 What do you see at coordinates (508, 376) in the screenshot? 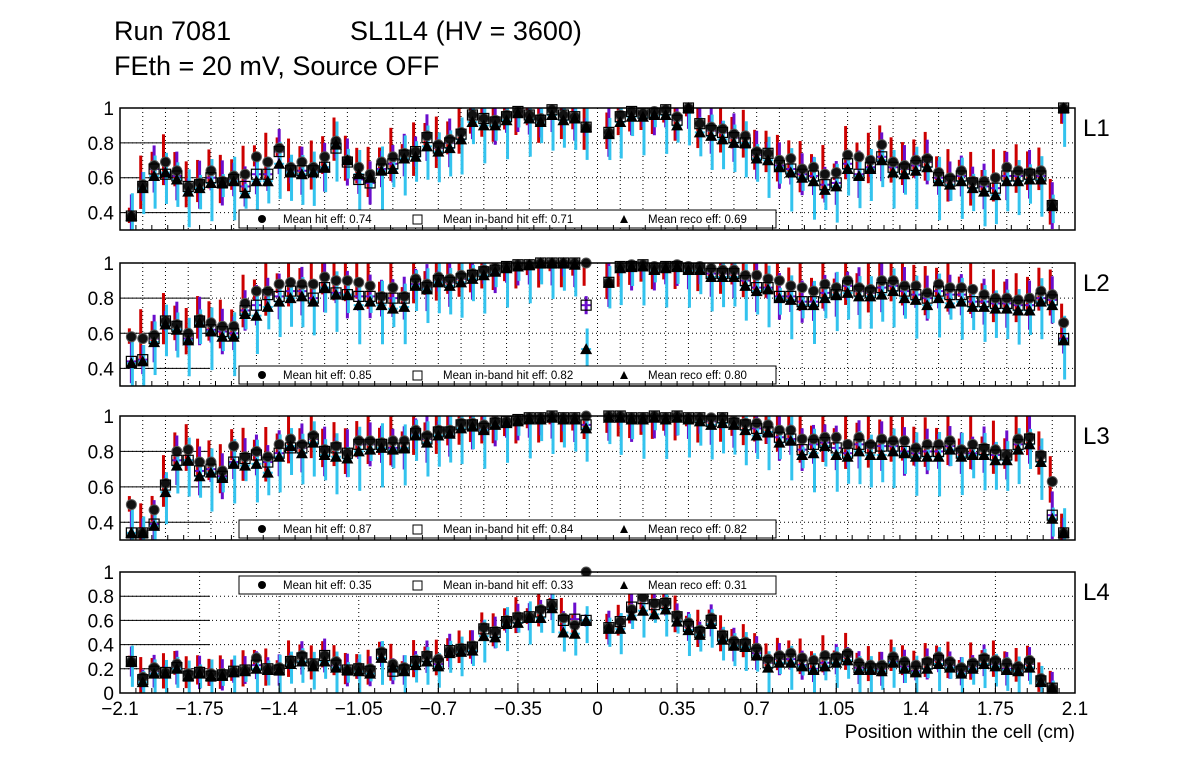
I see `legend-in-band-label: Mean in-band hit eff: 0.82` at bounding box center [508, 376].